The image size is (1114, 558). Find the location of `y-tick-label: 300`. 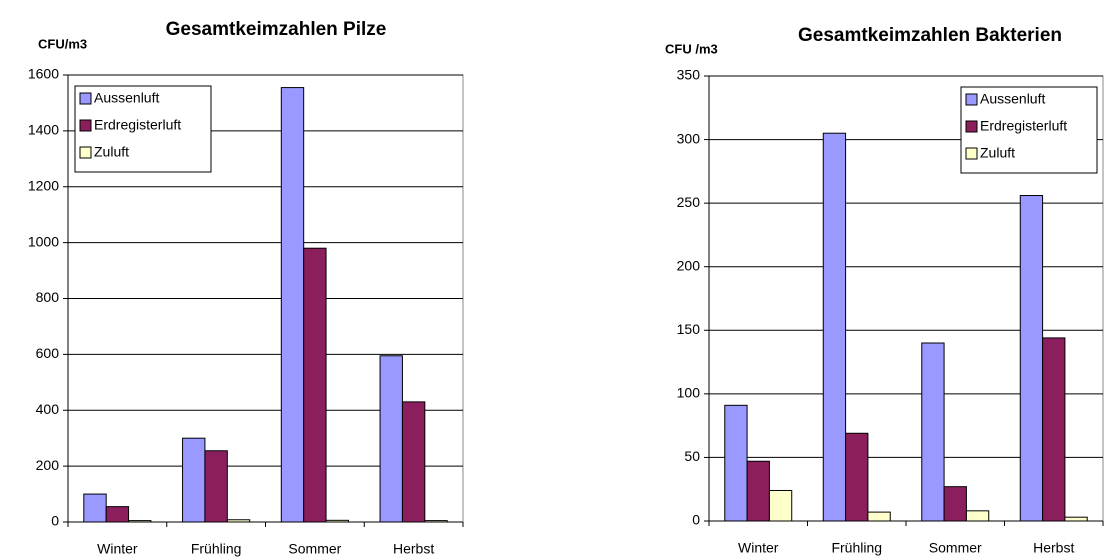

y-tick-label: 300 is located at coordinates (689, 138).